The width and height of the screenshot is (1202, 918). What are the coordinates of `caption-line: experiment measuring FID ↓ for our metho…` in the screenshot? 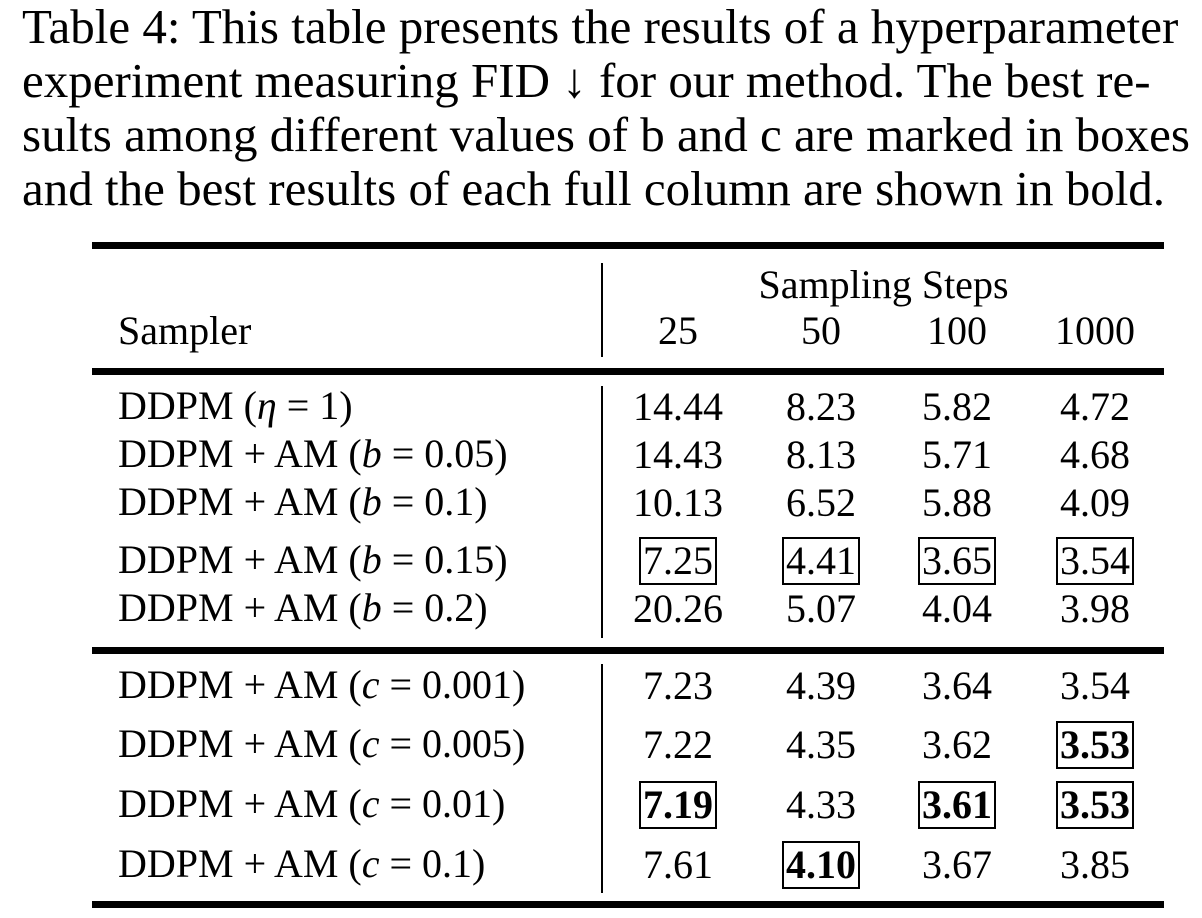 It's located at (586, 80).